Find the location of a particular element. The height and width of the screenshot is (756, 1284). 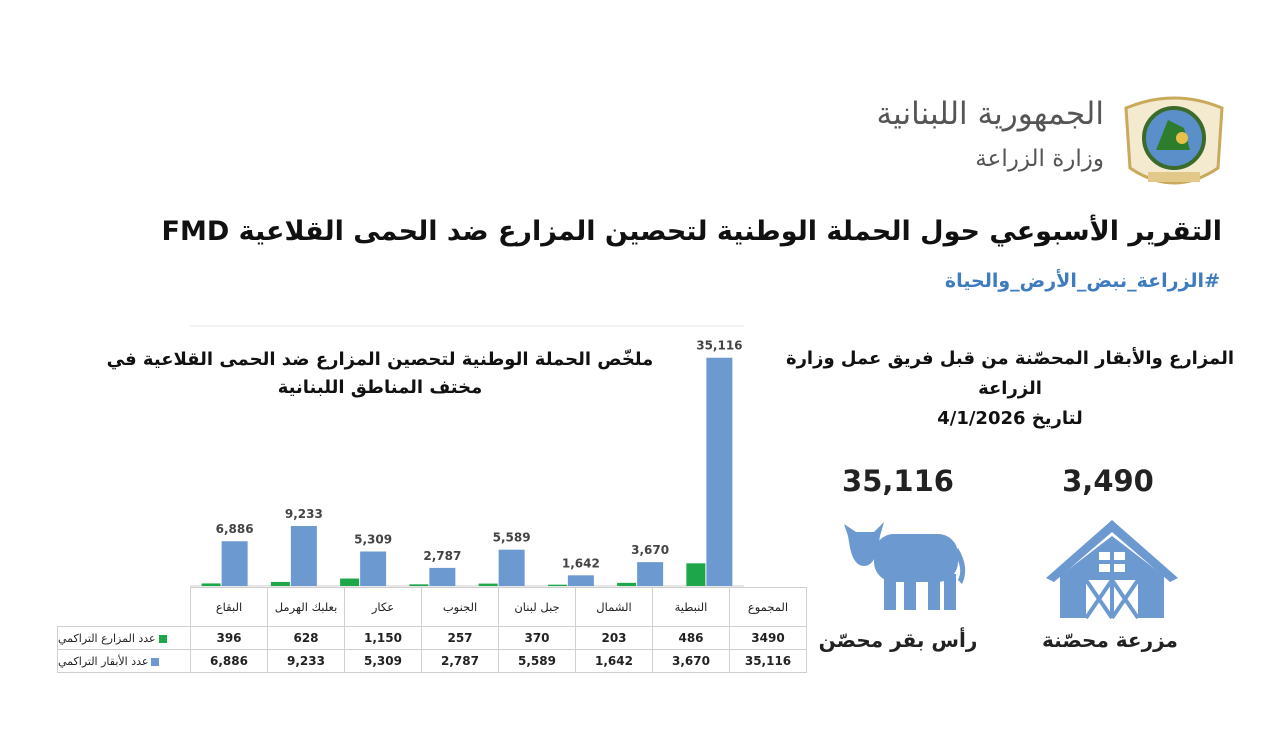

kpi-label: رأس بقر محصّن is located at coordinates (898, 640).